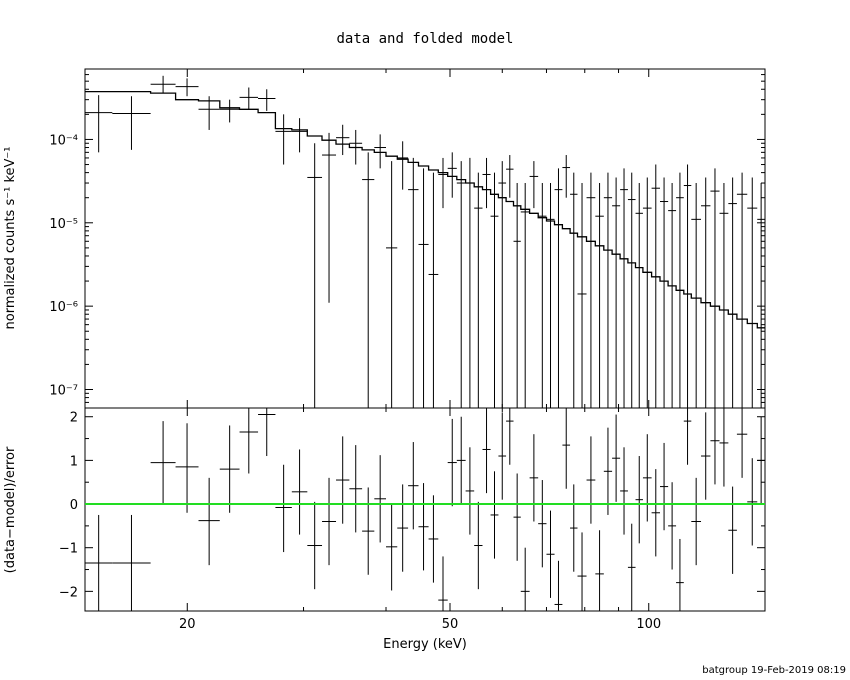 Image resolution: width=850 pixels, height=680 pixels. What do you see at coordinates (774, 670) in the screenshot?
I see `footer-stamp: batgroup 19-Feb-2019 08:19` at bounding box center [774, 670].